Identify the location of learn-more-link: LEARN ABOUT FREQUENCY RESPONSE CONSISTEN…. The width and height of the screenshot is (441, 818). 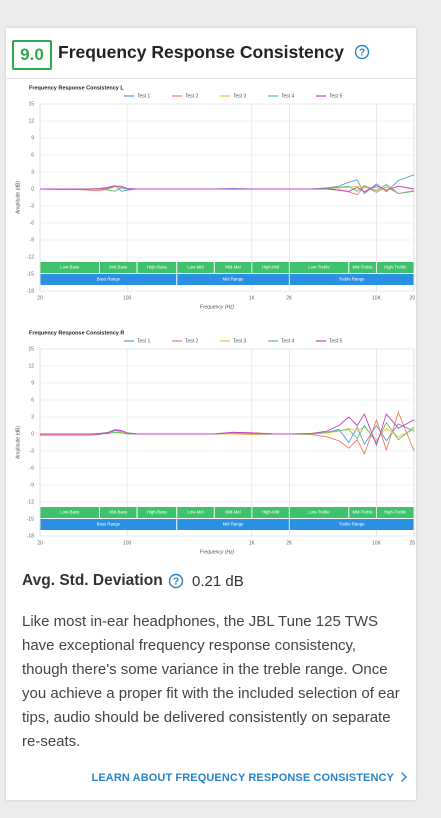
(242, 778).